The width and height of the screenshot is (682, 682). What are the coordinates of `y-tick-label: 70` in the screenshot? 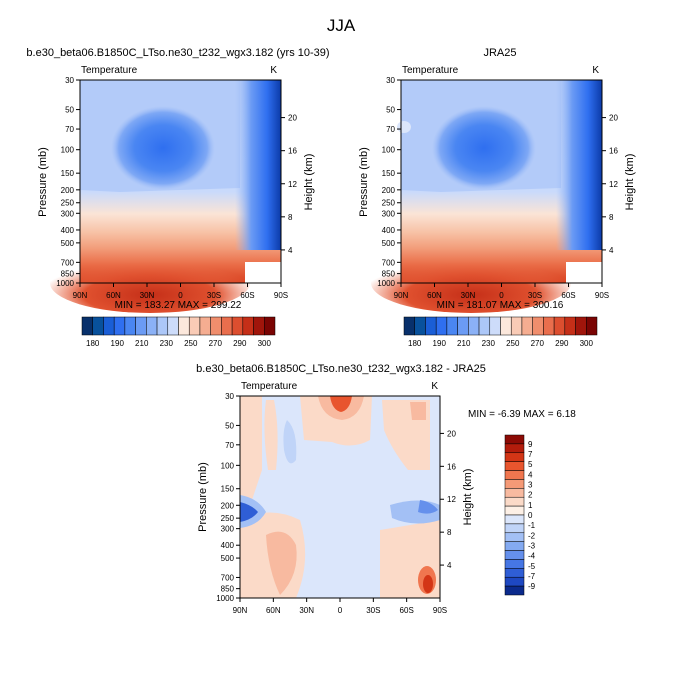 It's located at (69, 129).